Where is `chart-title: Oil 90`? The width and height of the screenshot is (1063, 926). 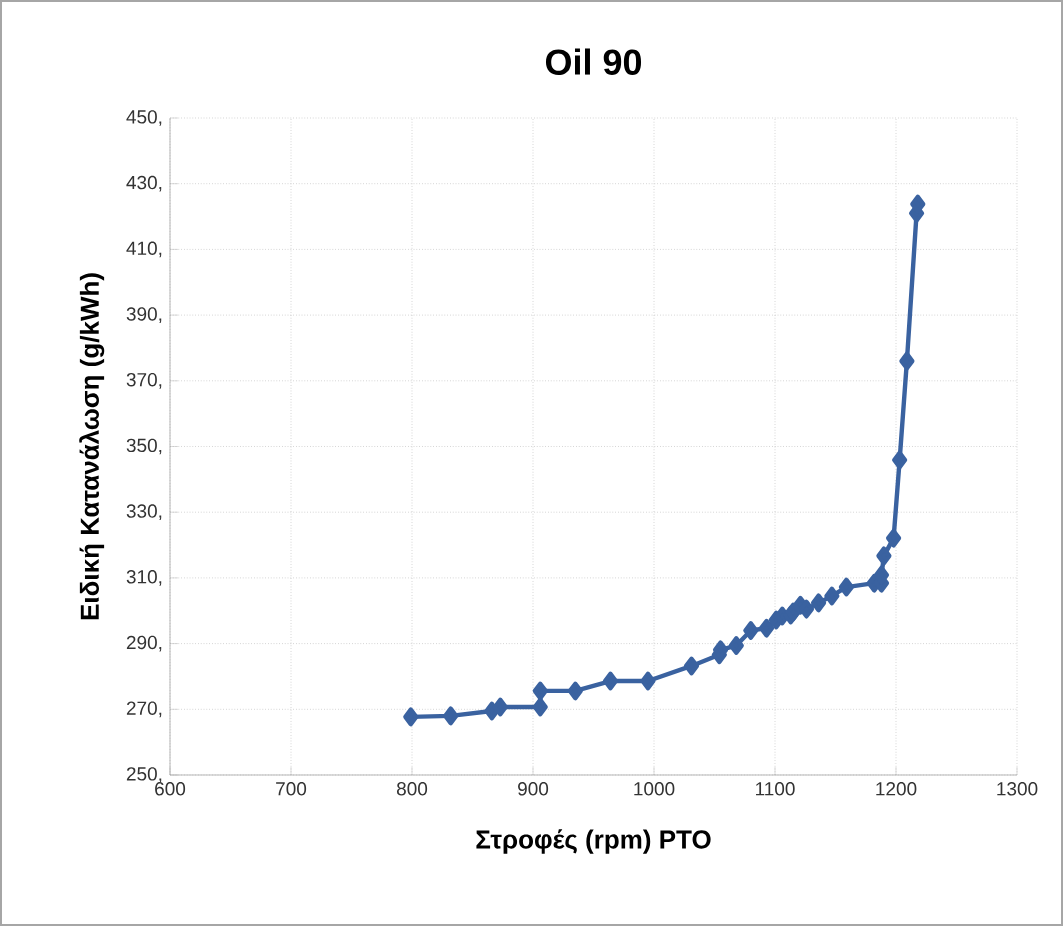 chart-title: Oil 90 is located at coordinates (593, 61).